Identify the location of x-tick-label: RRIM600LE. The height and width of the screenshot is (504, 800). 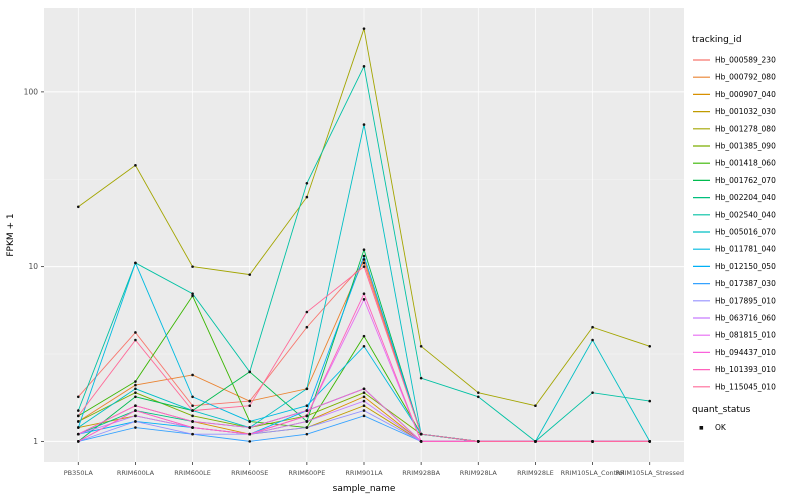
(192, 473).